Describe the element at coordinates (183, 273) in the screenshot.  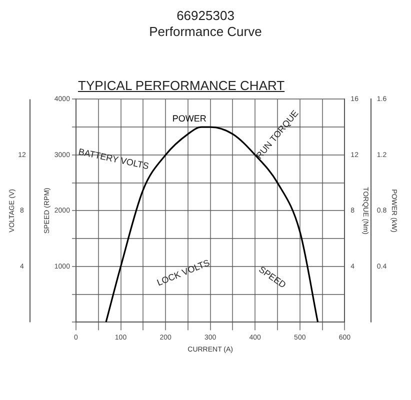
I see `annotation: LOCK VOLTS` at that location.